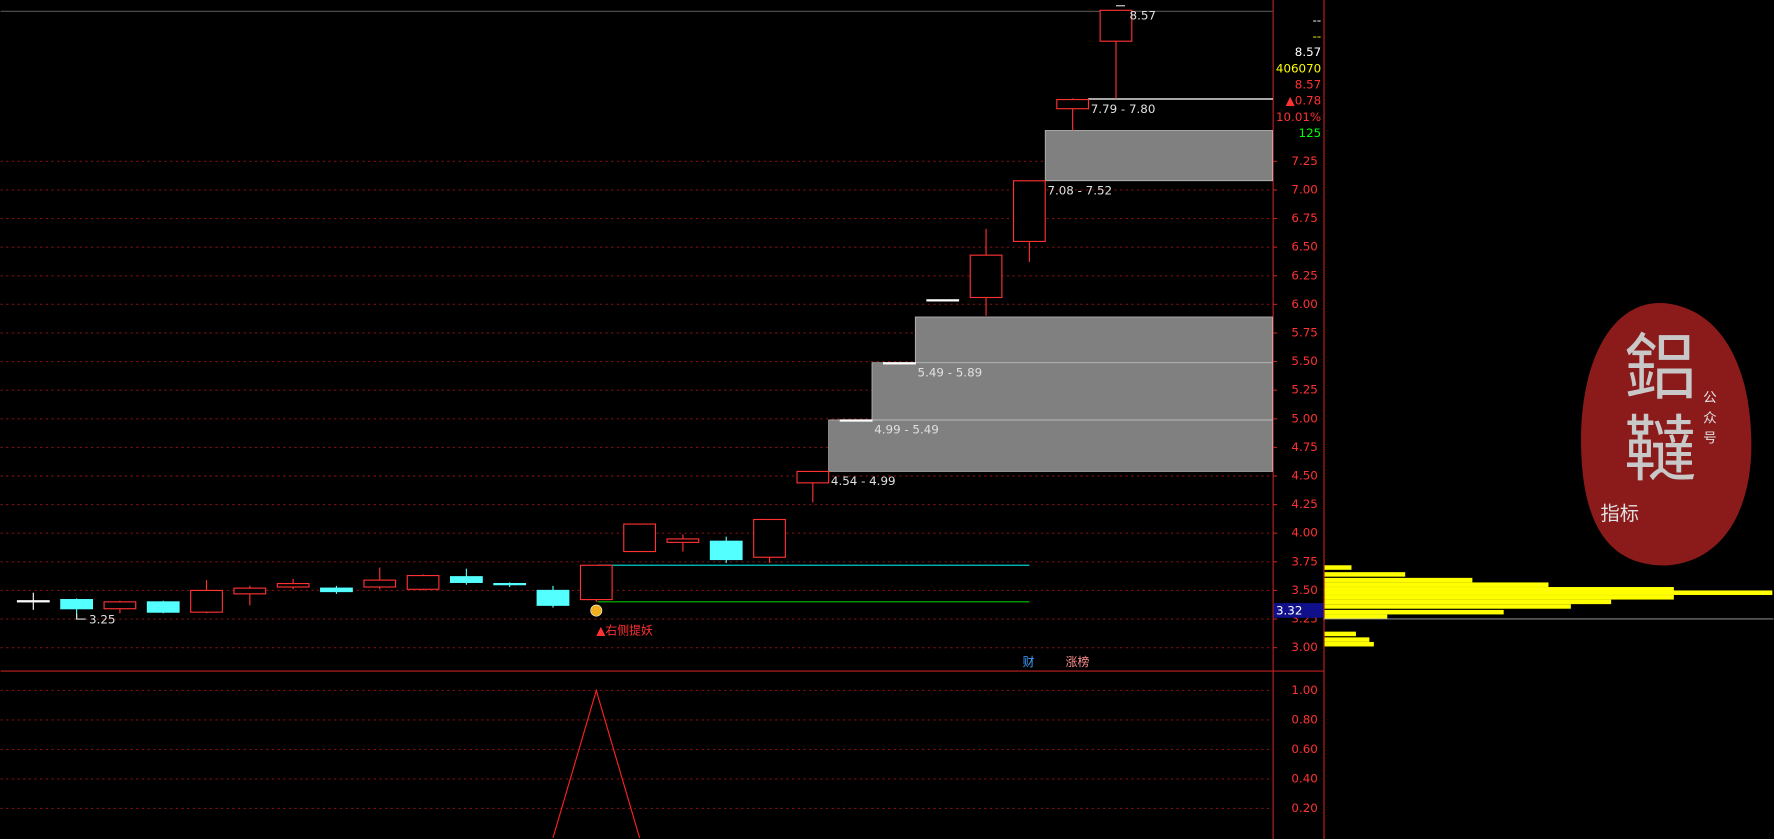  Describe the element at coordinates (1304, 647) in the screenshot. I see `y-tick-label: 3.00` at that location.